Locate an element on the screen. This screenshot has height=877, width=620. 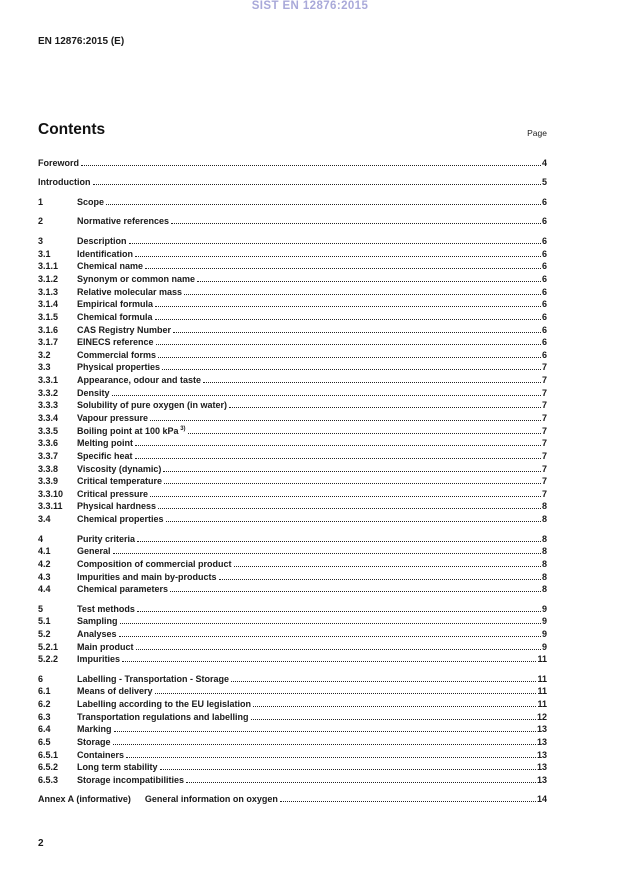
toc-row: 3.3.10 Critical pressure 7 is located at coordinates (292, 495).